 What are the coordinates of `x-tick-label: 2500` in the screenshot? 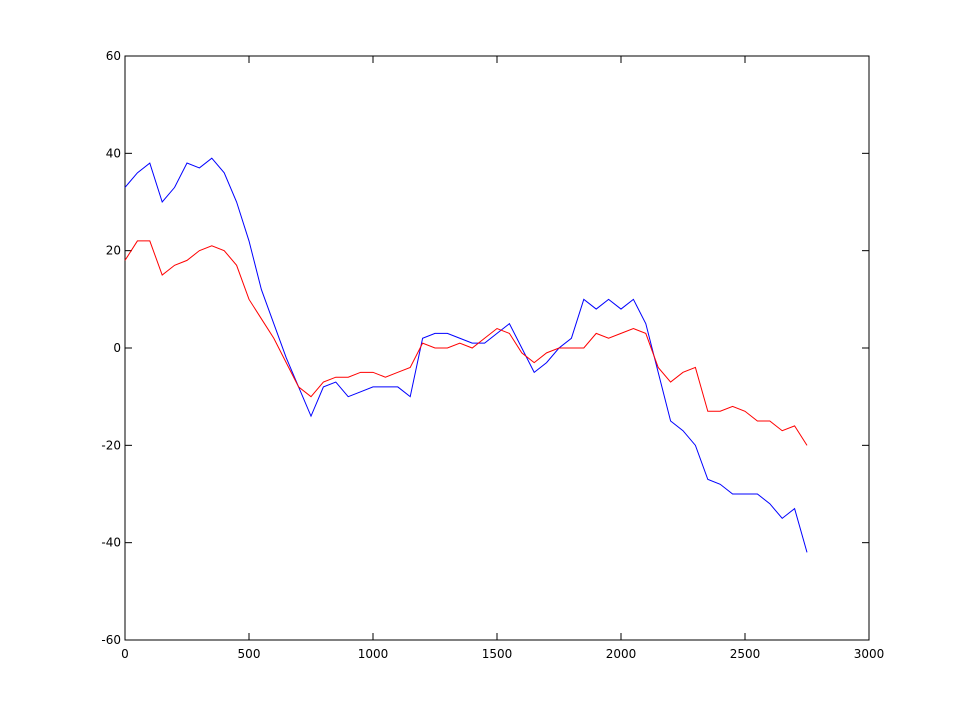 It's located at (745, 654).